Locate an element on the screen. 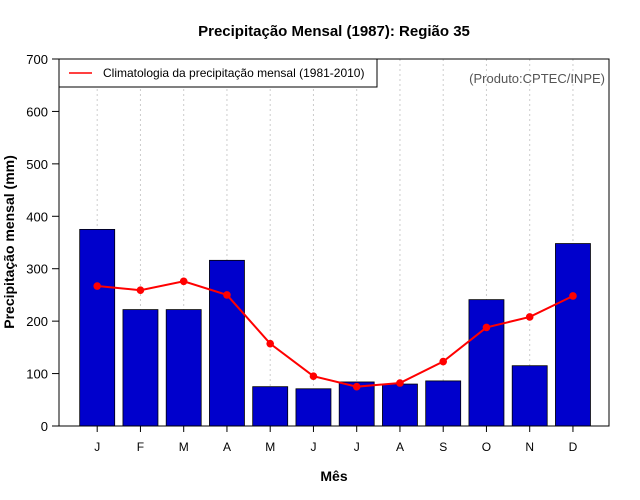  y-tick-label: 600 is located at coordinates (37, 111).